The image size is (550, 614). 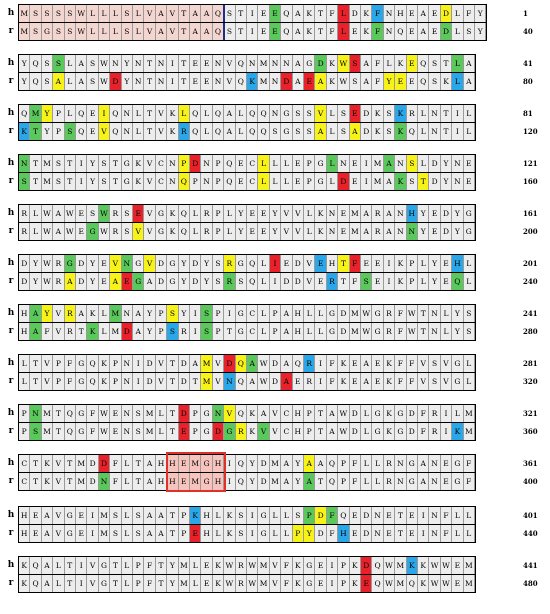 What do you see at coordinates (530, 463) in the screenshot?
I see `residue-number: 361` at bounding box center [530, 463].